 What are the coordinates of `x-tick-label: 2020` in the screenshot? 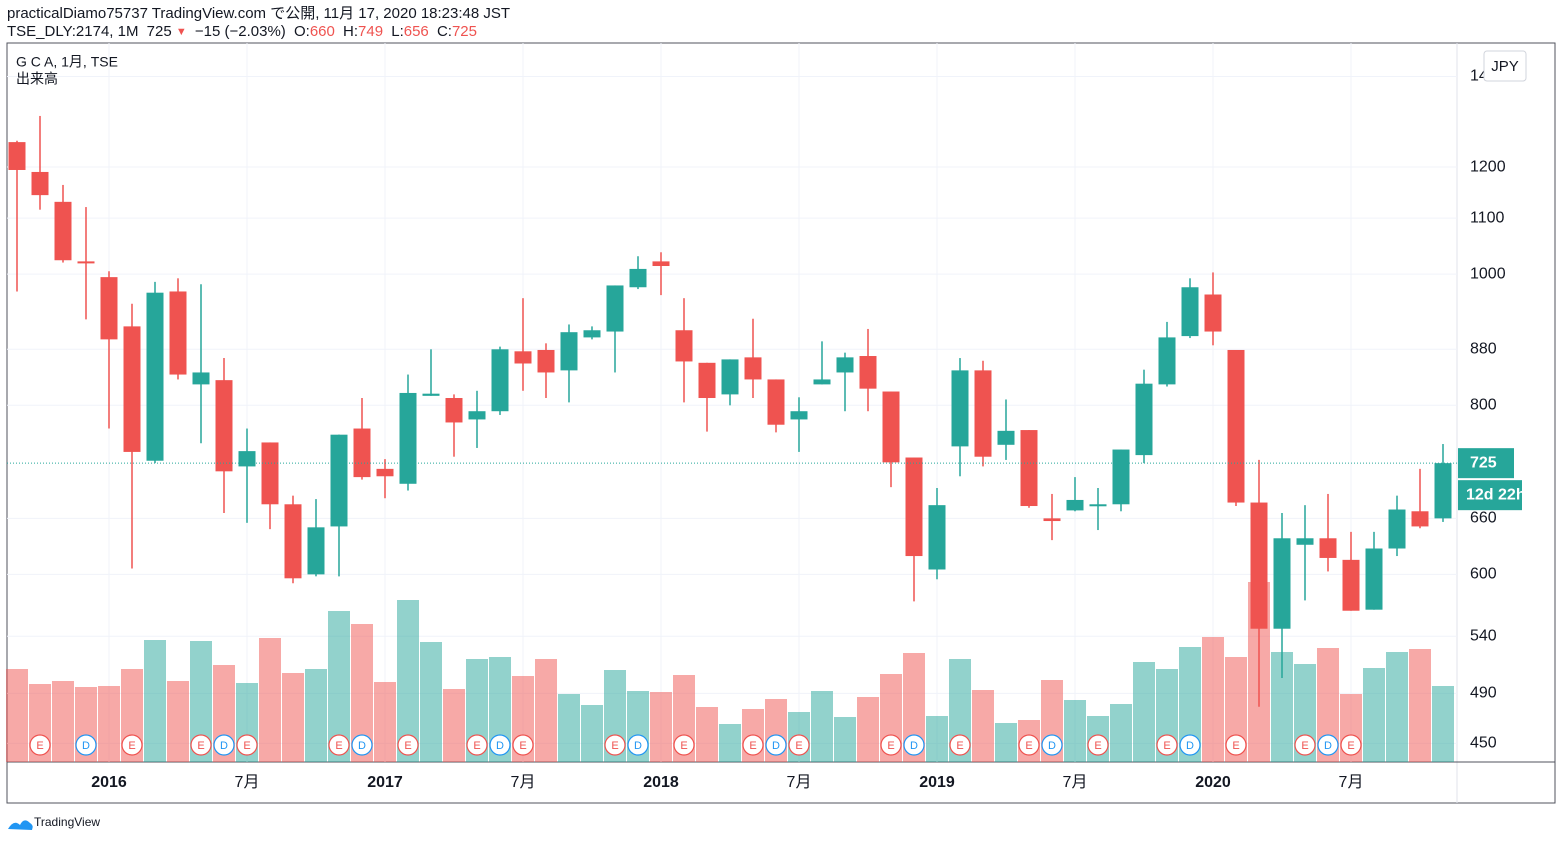 It's located at (1213, 782).